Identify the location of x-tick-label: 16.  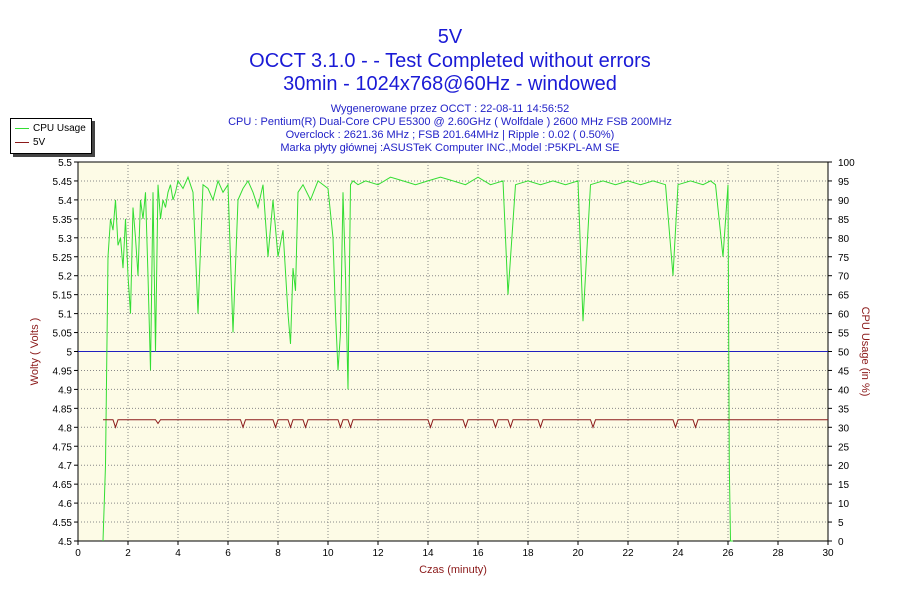
(478, 553).